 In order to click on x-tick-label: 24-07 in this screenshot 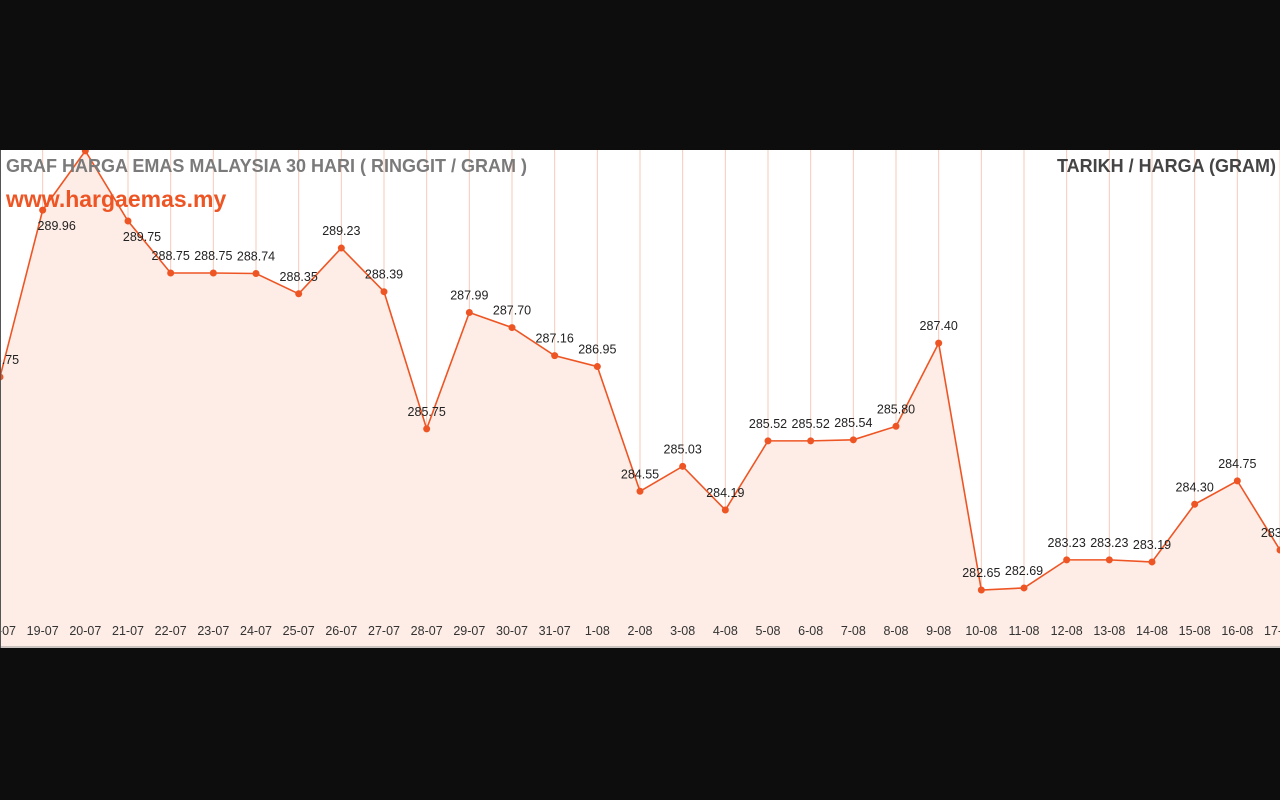, I will do `click(256, 631)`.